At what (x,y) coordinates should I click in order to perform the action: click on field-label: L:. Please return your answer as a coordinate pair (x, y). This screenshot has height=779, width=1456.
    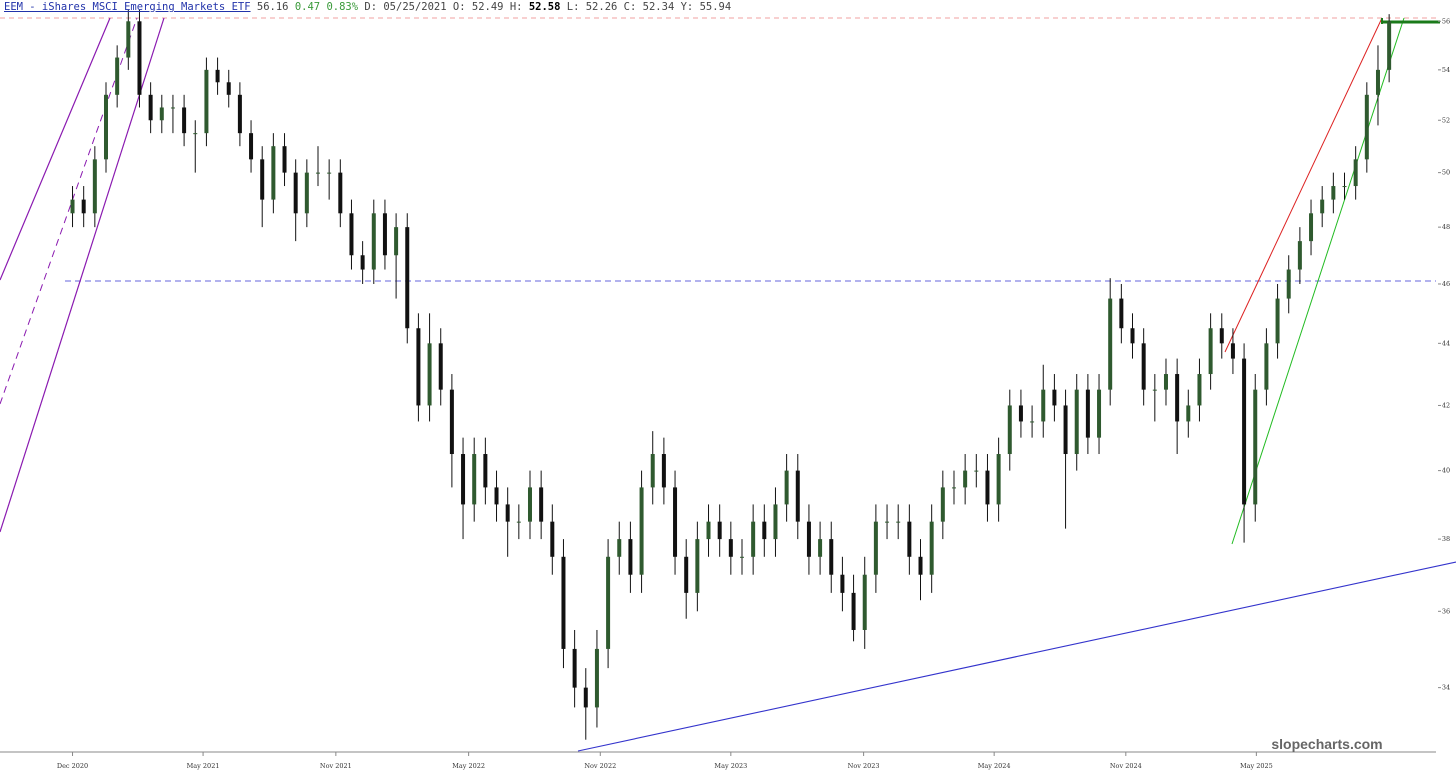
    Looking at the image, I should click on (573, 7).